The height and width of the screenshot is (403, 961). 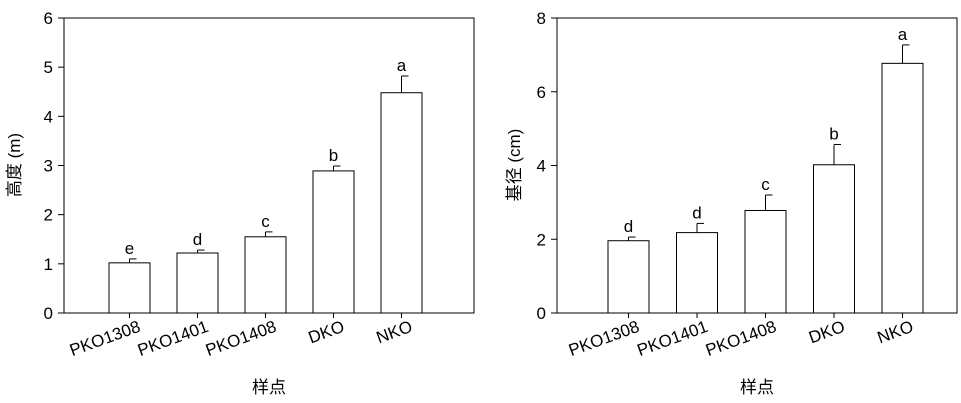 What do you see at coordinates (541, 18) in the screenshot?
I see `y-tick-label: 8` at bounding box center [541, 18].